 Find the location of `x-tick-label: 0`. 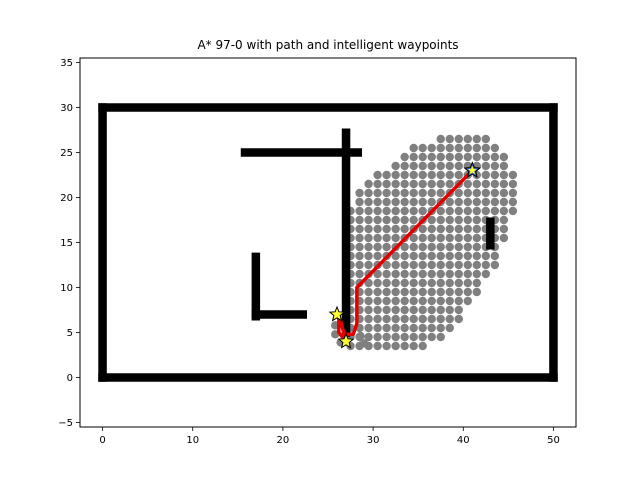

x-tick-label: 0 is located at coordinates (102, 440).